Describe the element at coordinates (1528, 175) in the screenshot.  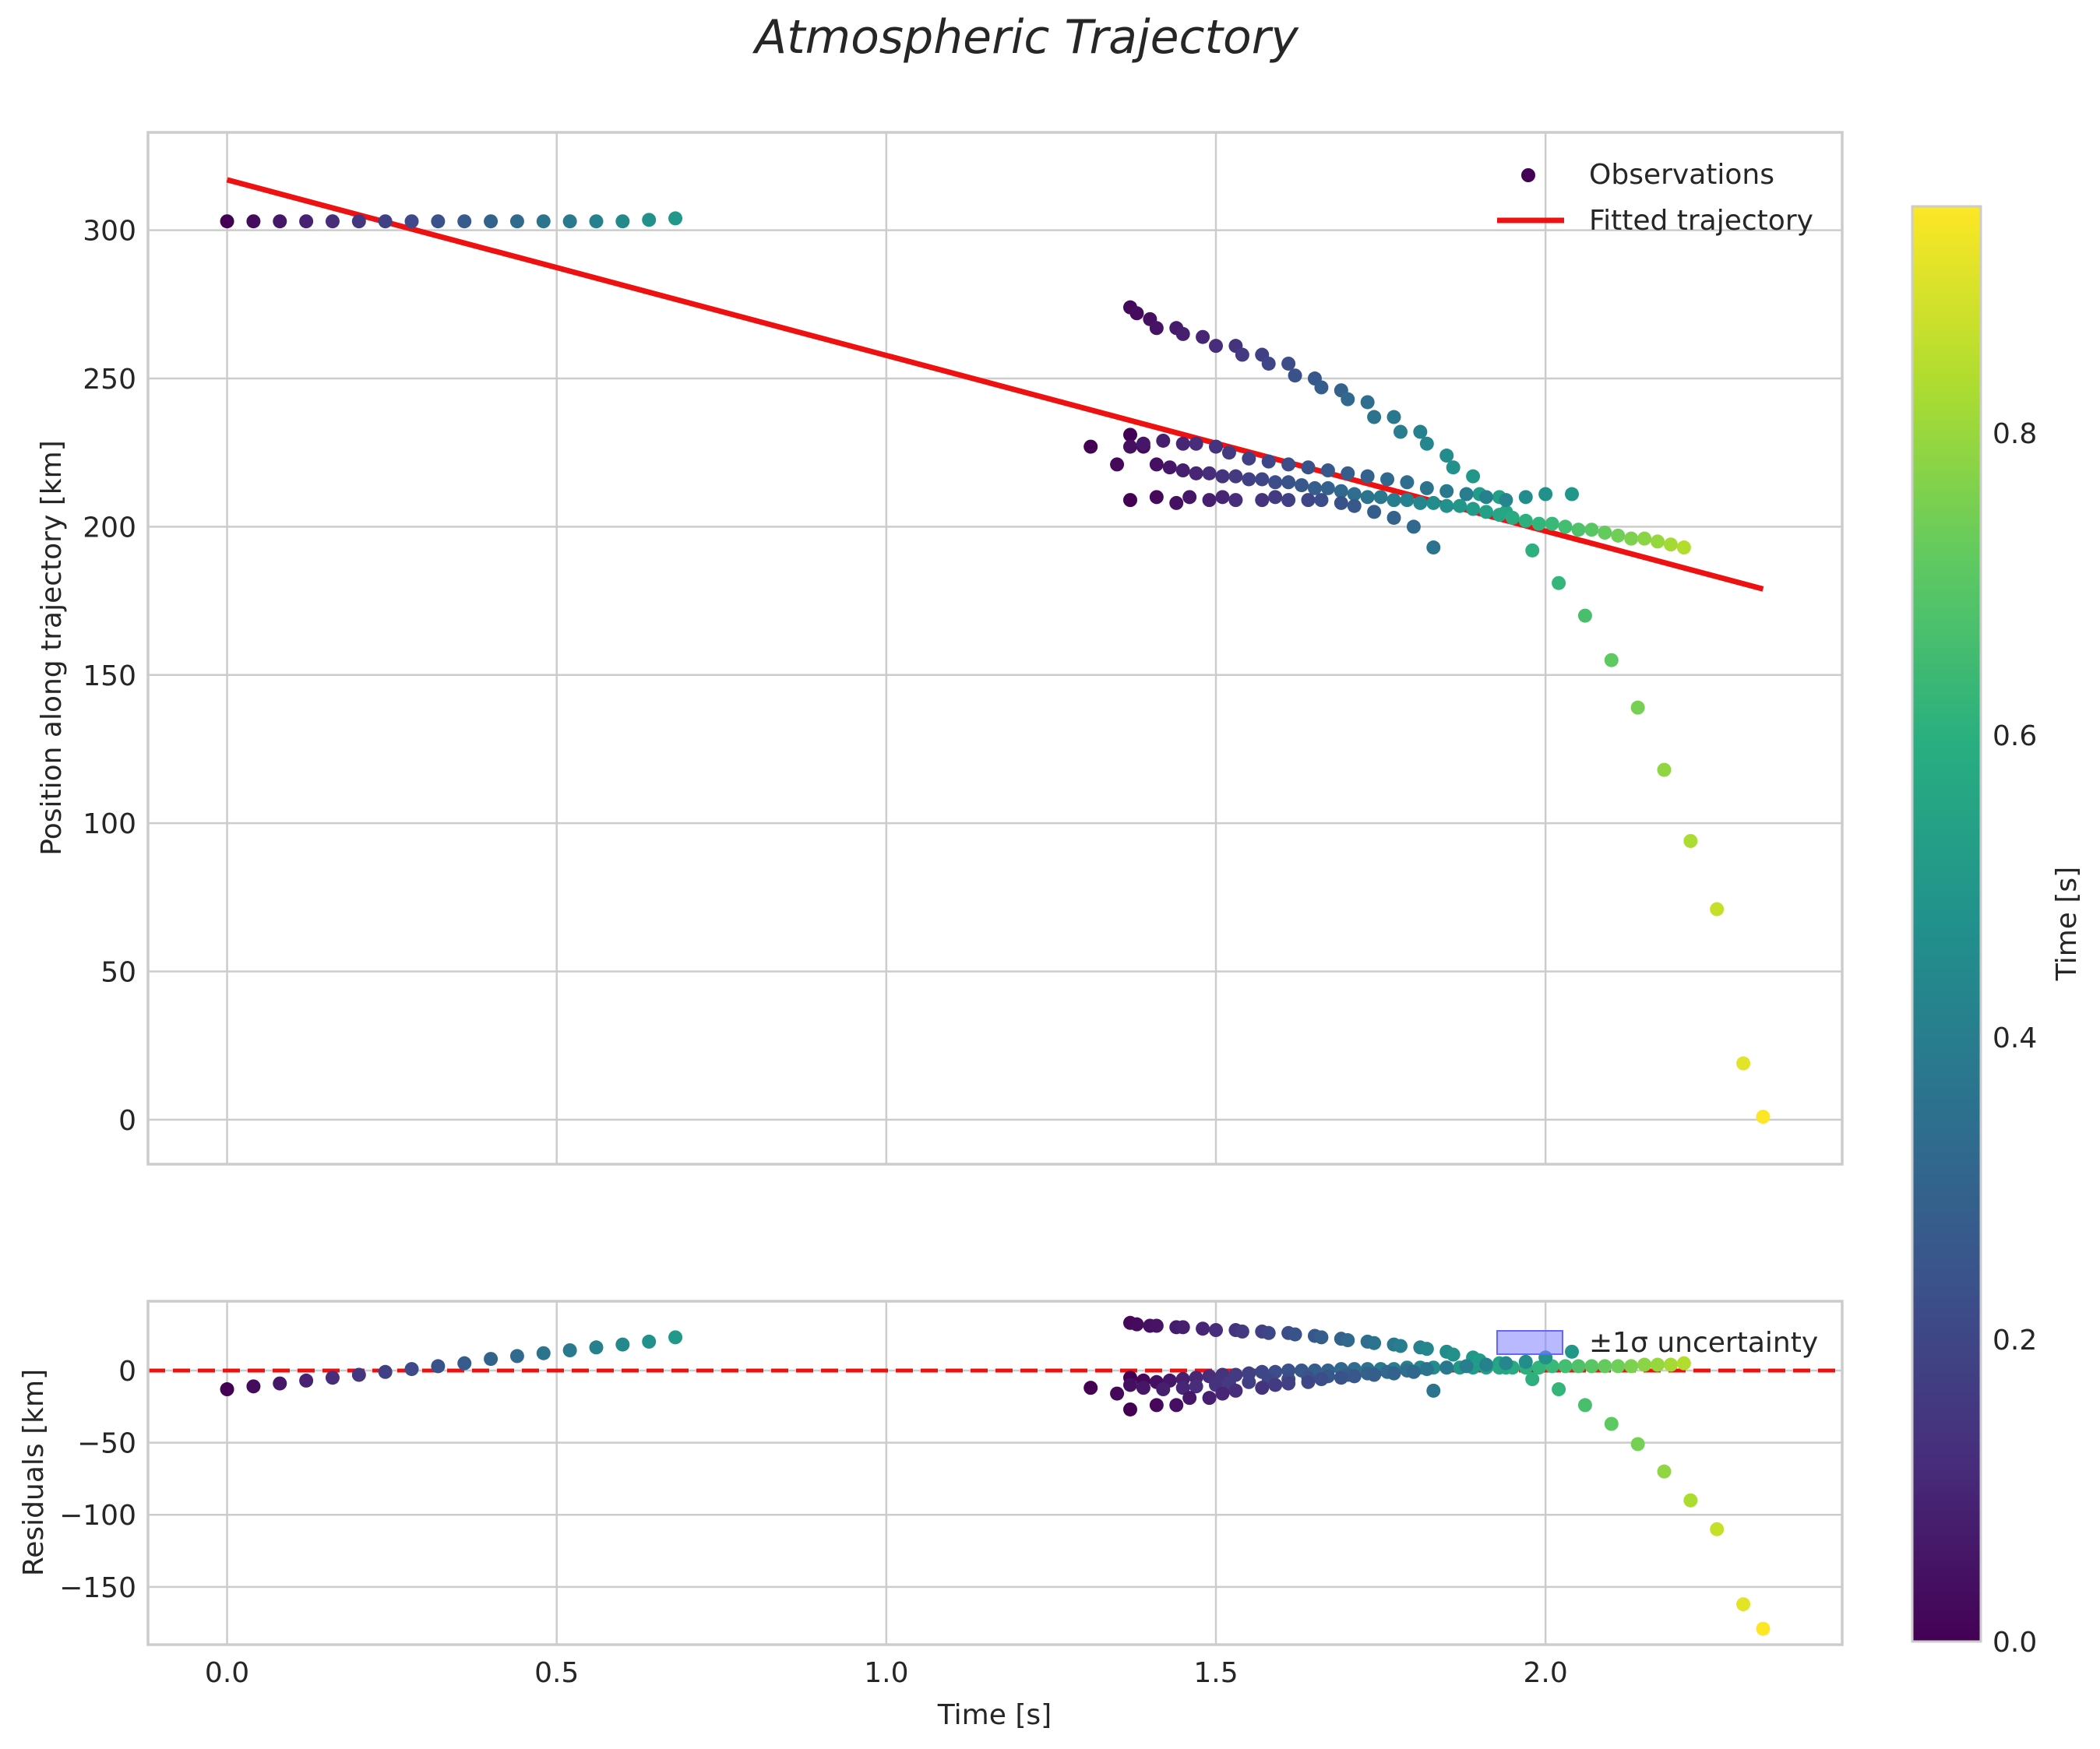
I see `legend-observations-marker` at that location.